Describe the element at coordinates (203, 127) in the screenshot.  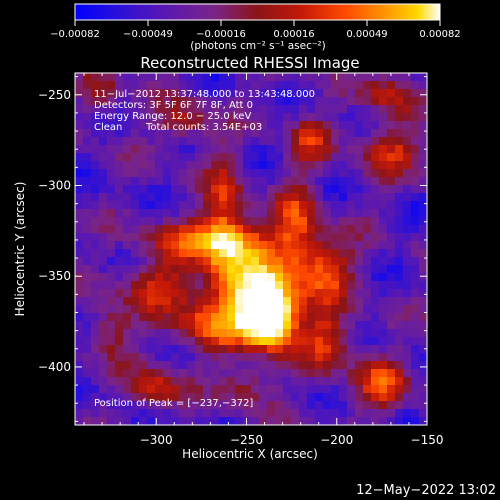
I see `annotation-total-counts: Total counts: 3.54E+03` at that location.